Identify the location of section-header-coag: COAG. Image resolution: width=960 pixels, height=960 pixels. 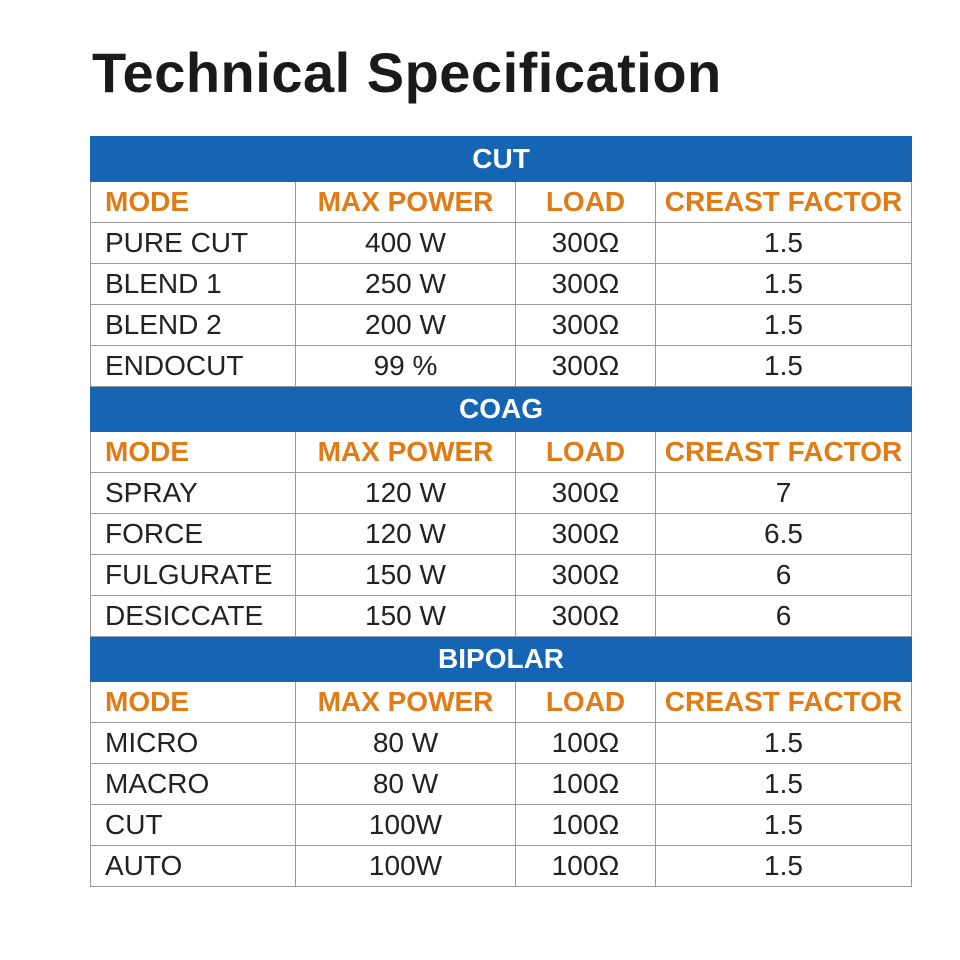
(501, 409).